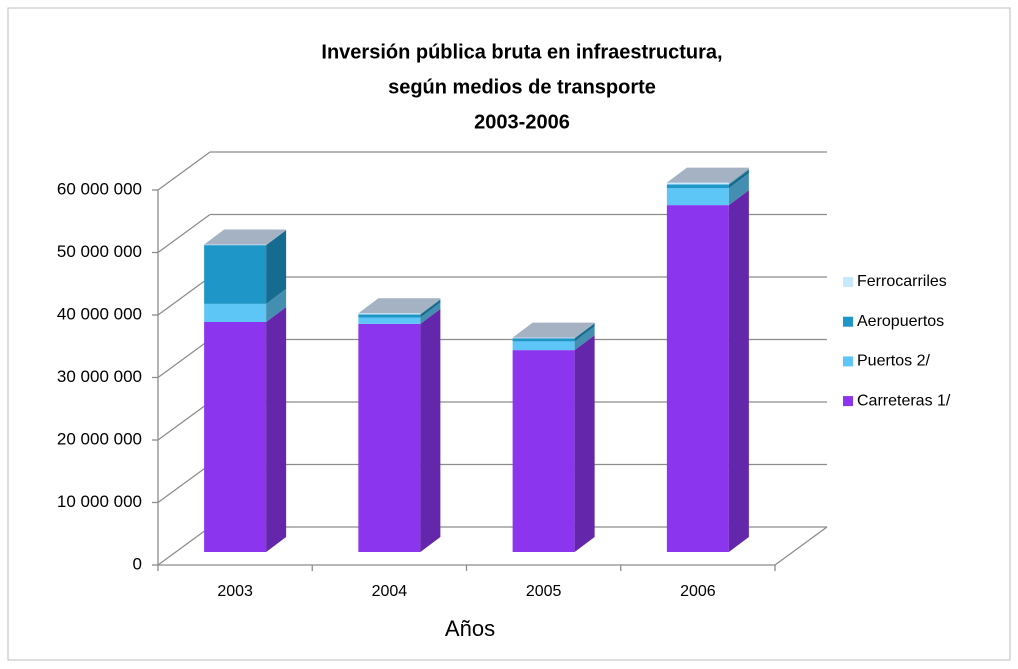 The height and width of the screenshot is (669, 1018). Describe the element at coordinates (904, 400) in the screenshot. I see `legend-label: Carreteras 1/` at that location.